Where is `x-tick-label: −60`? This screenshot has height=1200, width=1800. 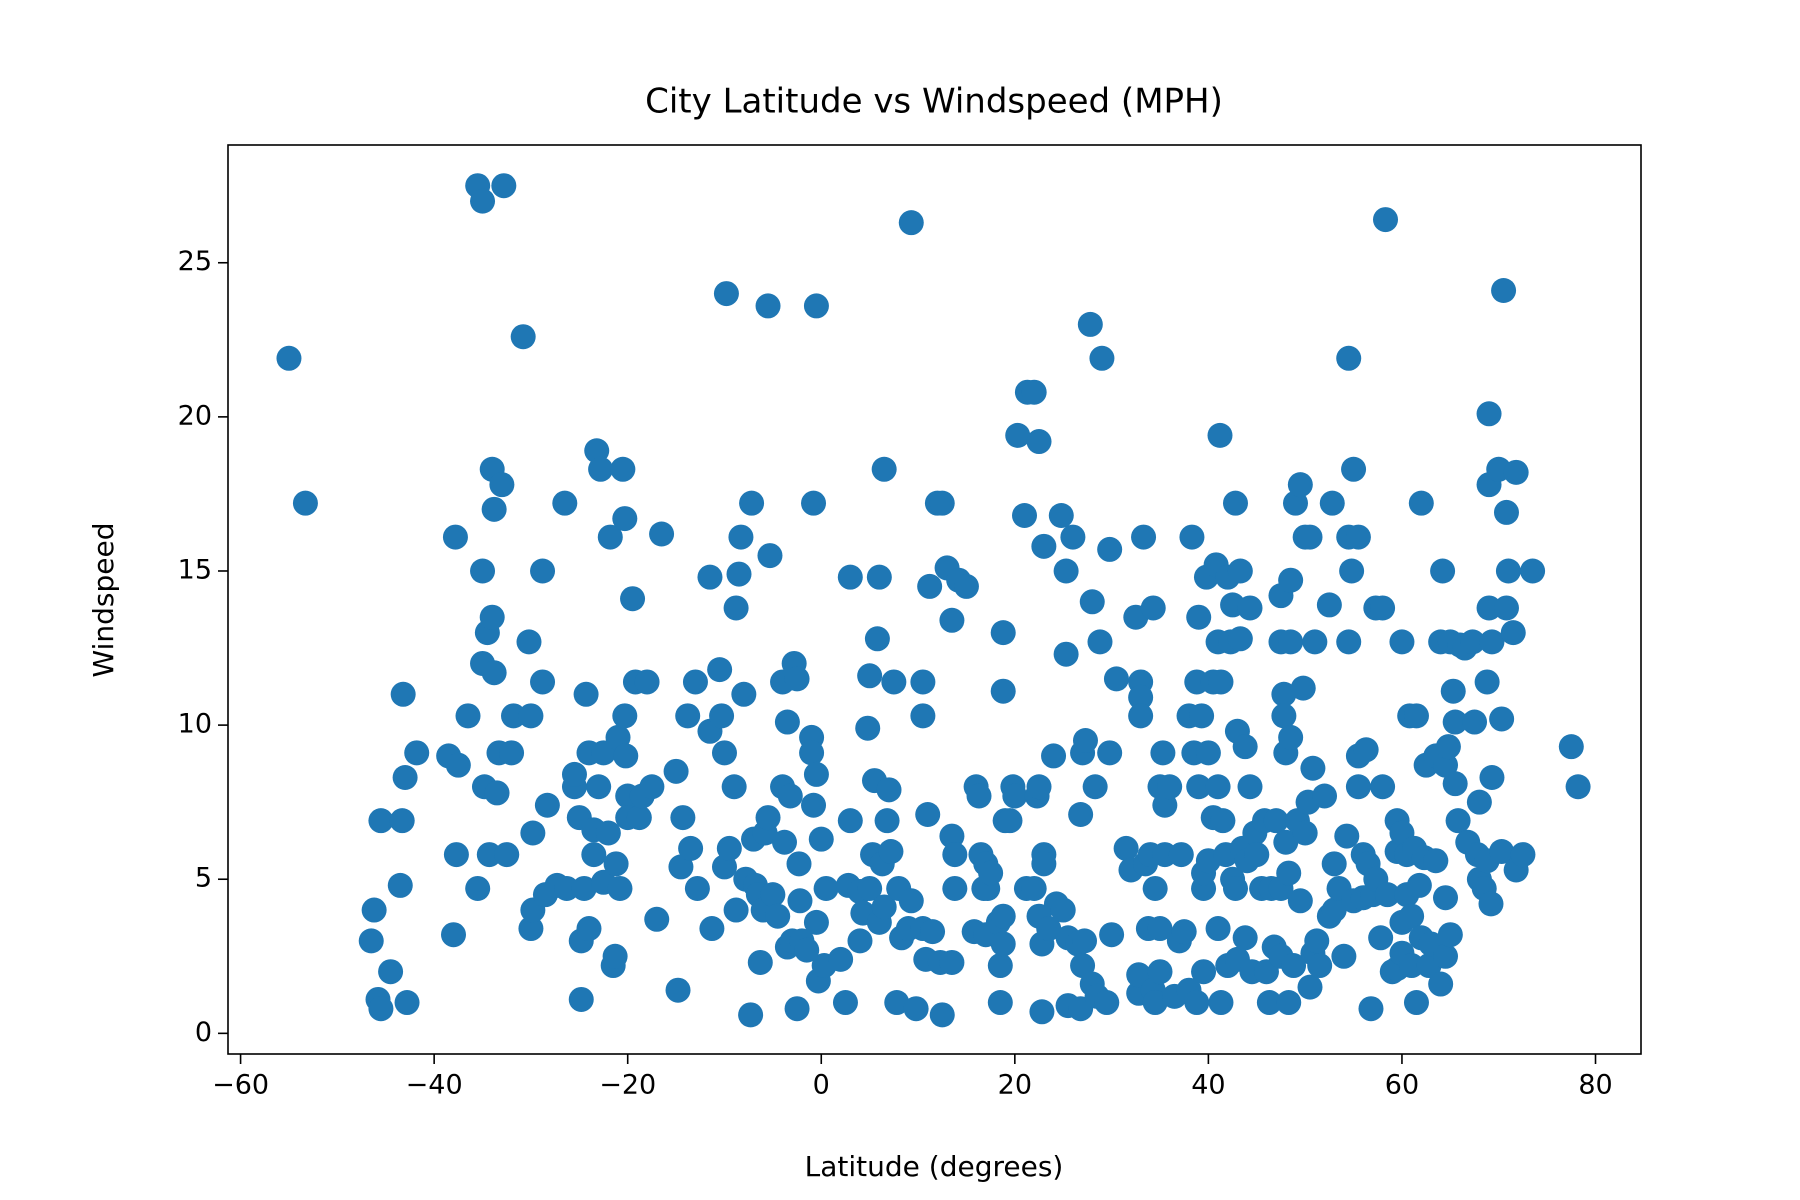 x-tick-label: −60 is located at coordinates (240, 1085).